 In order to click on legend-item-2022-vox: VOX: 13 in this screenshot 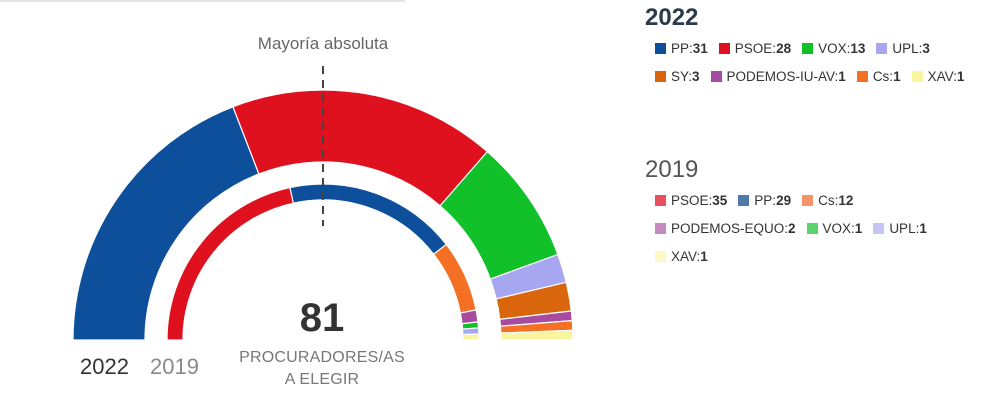, I will do `click(833, 48)`.